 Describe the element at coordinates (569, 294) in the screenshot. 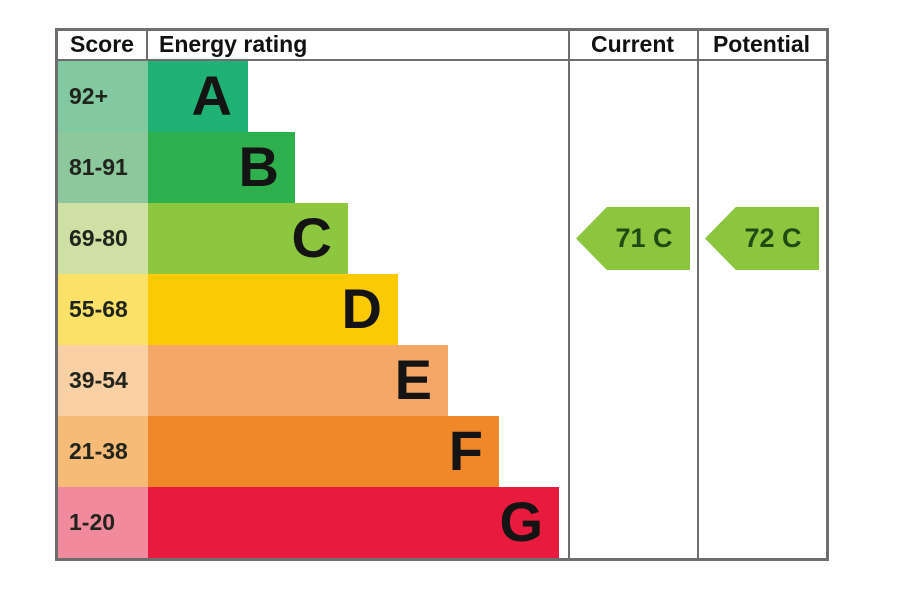

I see `current-column-divider` at that location.